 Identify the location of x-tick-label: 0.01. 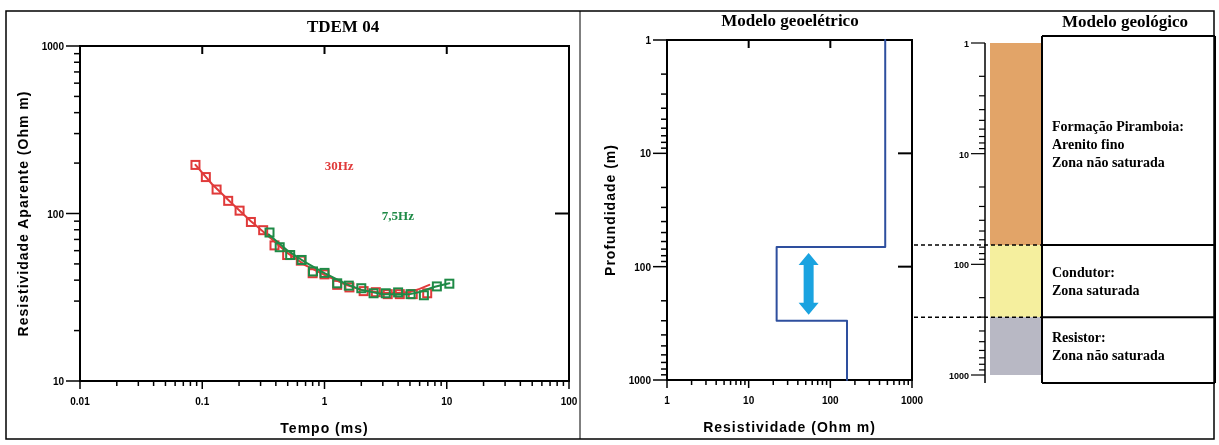
(80, 401).